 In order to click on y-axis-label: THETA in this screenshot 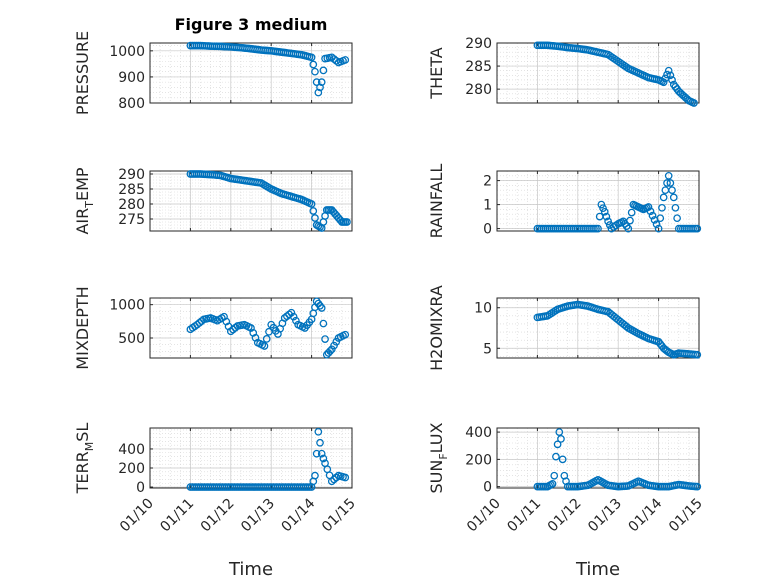, I will do `click(436, 73)`.